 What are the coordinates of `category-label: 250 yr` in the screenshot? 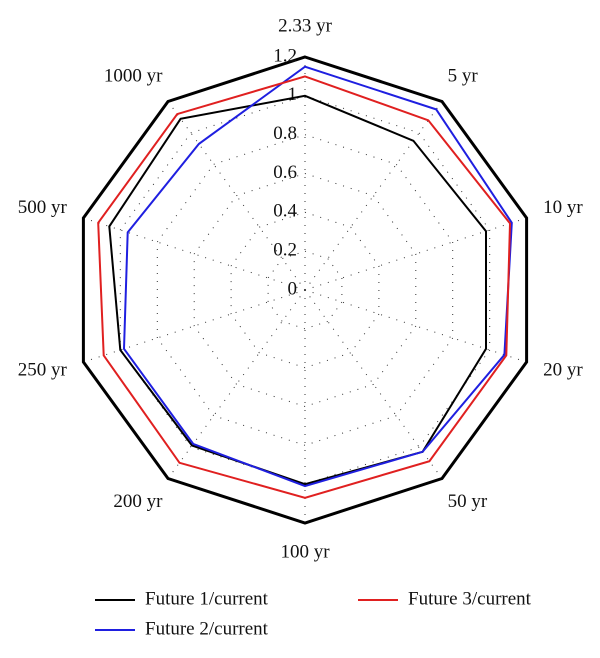 It's located at (43, 370).